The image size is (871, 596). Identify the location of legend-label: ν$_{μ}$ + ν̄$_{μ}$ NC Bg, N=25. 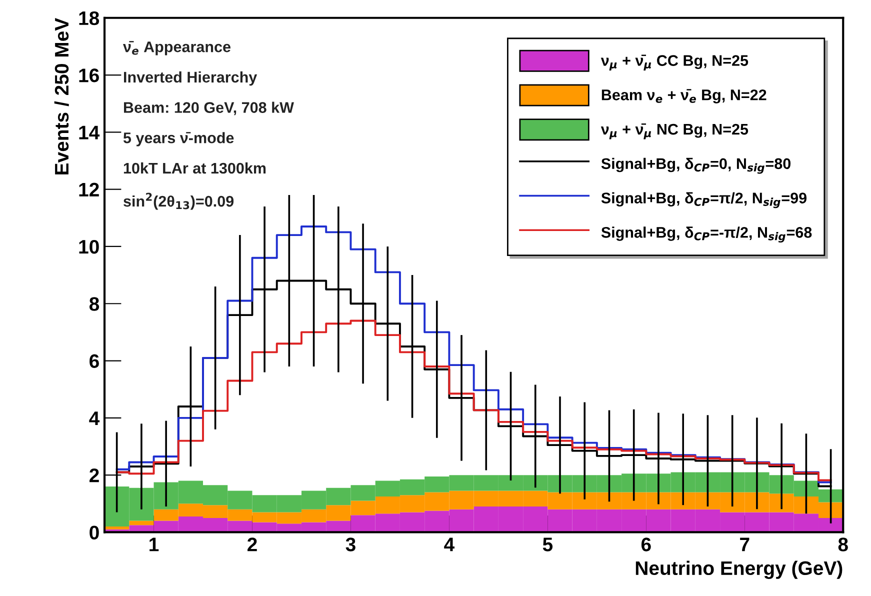
(674, 131).